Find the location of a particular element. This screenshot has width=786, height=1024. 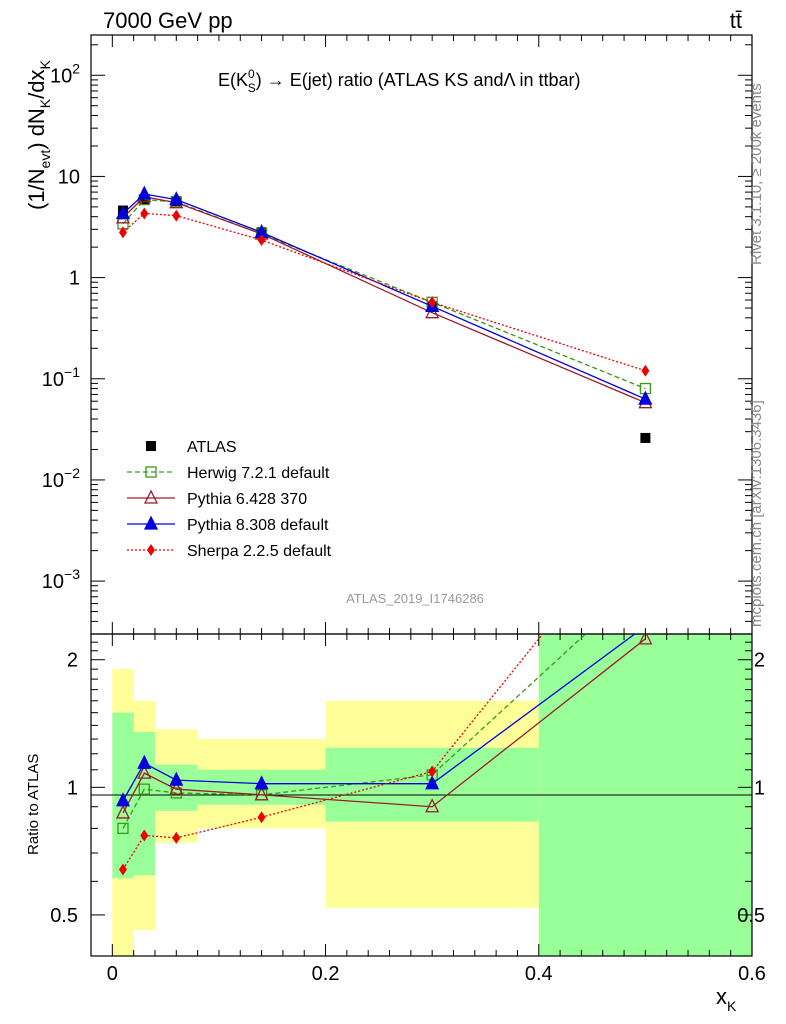

series-line-Pythia8 is located at coordinates (384, 296).